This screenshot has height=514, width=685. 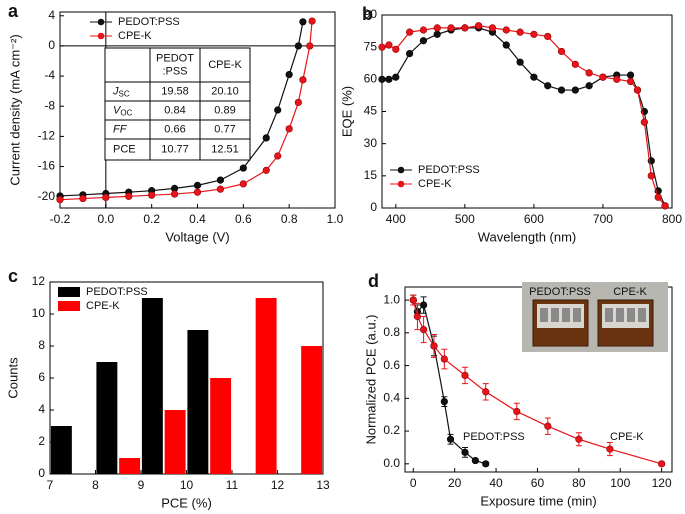 What do you see at coordinates (14, 109) in the screenshot?
I see `y-axis-label: Current density (mA cm⁻²)` at bounding box center [14, 109].